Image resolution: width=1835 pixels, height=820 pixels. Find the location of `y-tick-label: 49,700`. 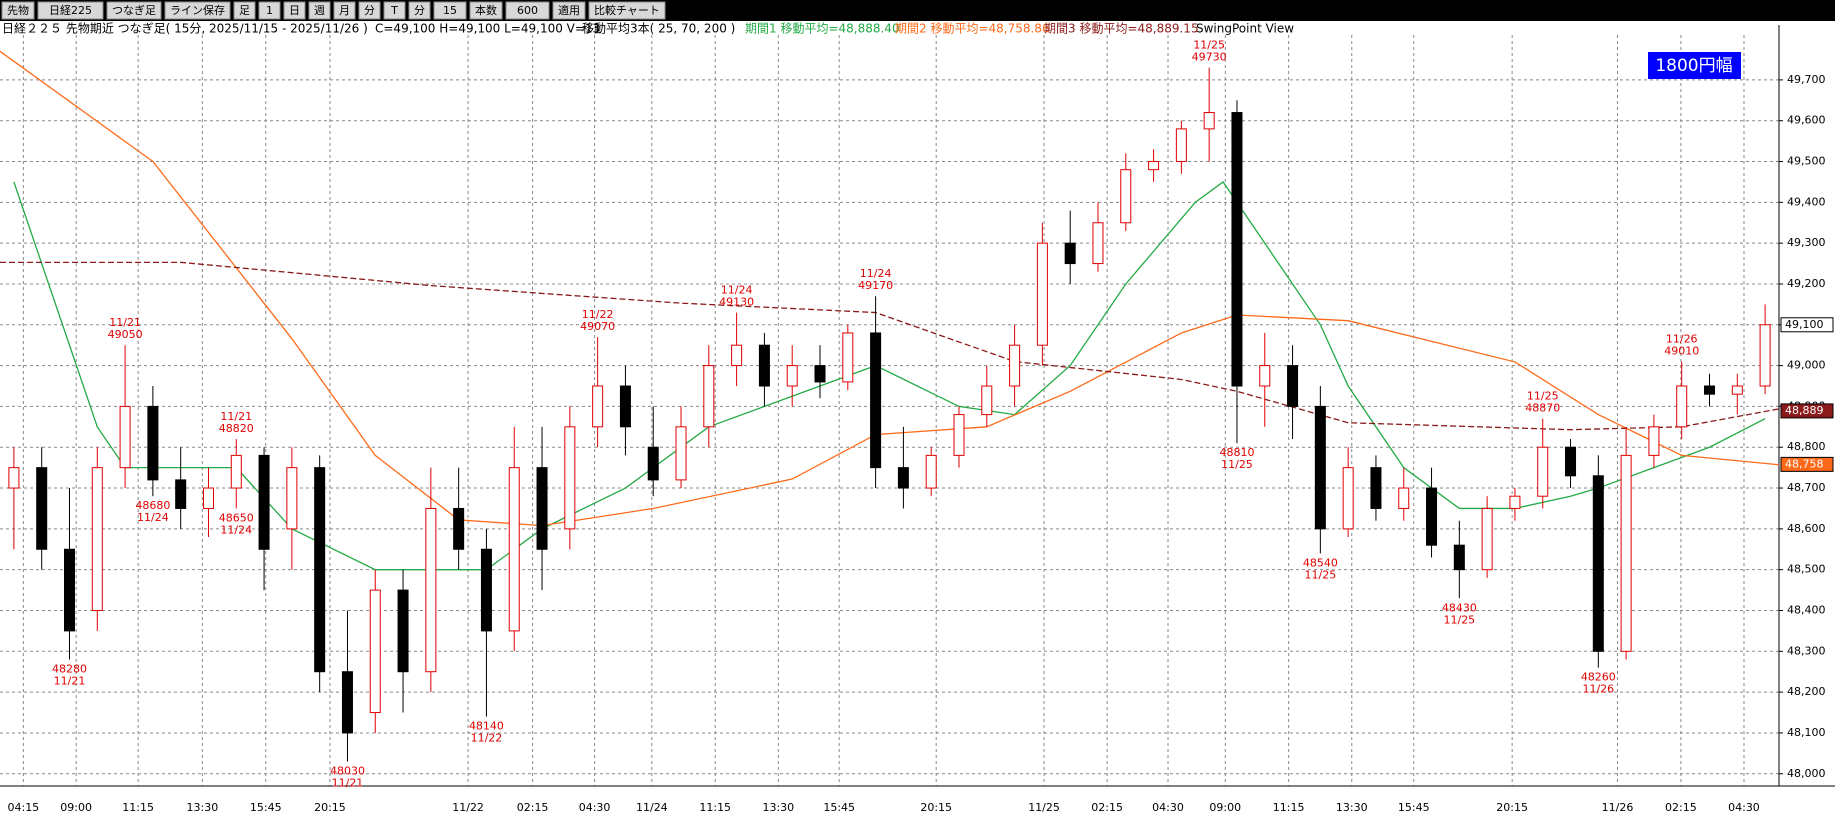

y-tick-label: 49,700 is located at coordinates (1806, 79).